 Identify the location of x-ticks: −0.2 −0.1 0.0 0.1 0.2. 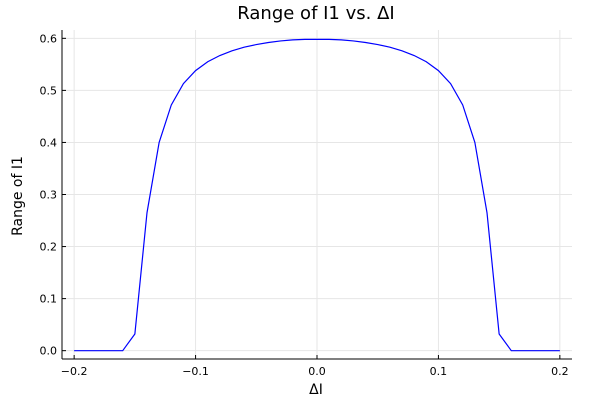
(315, 366).